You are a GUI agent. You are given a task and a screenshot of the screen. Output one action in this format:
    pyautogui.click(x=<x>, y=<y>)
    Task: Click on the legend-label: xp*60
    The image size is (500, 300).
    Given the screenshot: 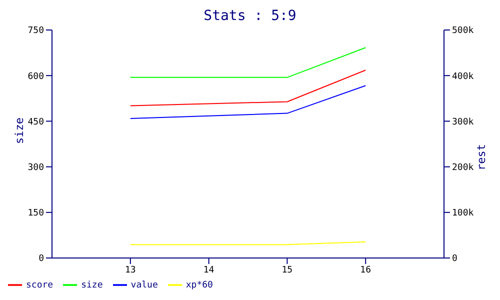 What is the action you would take?
    pyautogui.click(x=199, y=285)
    